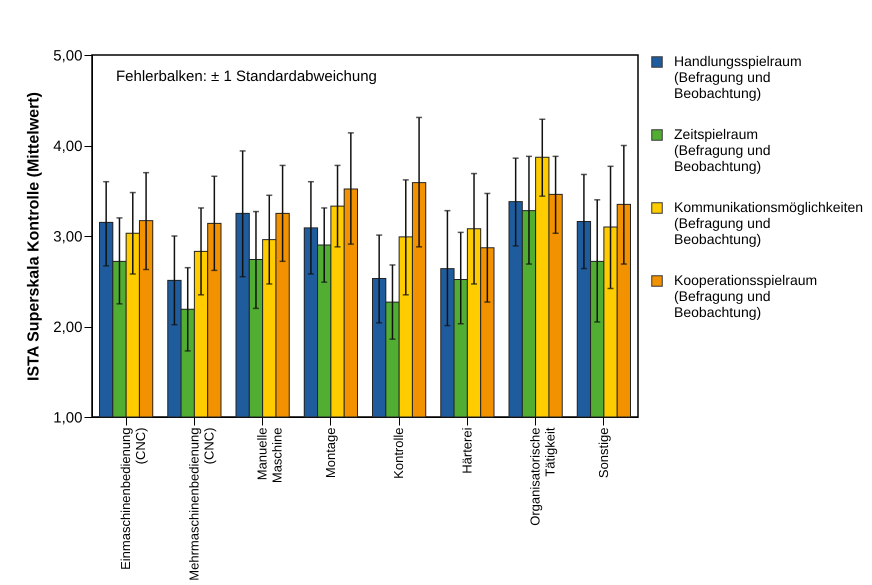 The image size is (872, 585). Describe the element at coordinates (398, 453) in the screenshot. I see `x-tick-label: Kontrolle` at that location.